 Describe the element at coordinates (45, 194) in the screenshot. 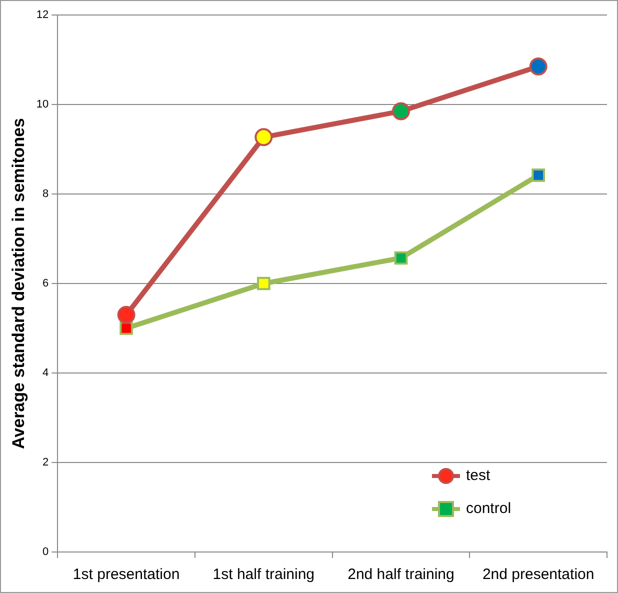

I see `y-tick-label: 8` at that location.